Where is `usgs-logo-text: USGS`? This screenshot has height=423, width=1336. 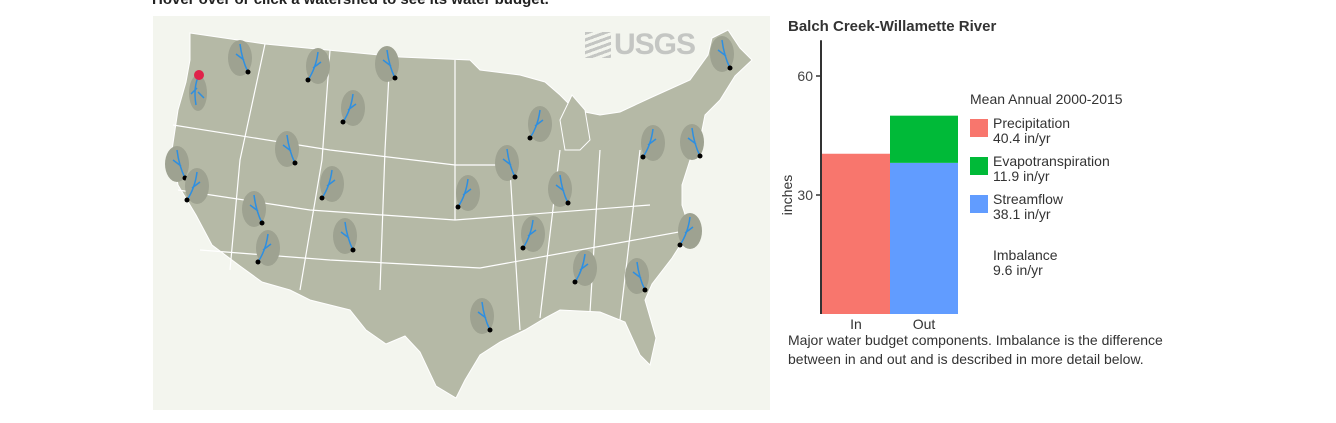 usgs-logo-text: USGS is located at coordinates (655, 44).